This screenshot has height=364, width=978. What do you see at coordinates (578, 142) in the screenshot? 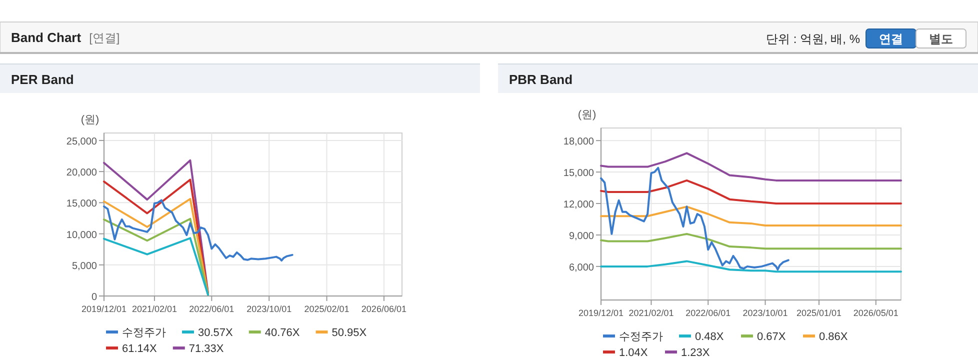
I see `y-tick-label: 18,000` at bounding box center [578, 142].